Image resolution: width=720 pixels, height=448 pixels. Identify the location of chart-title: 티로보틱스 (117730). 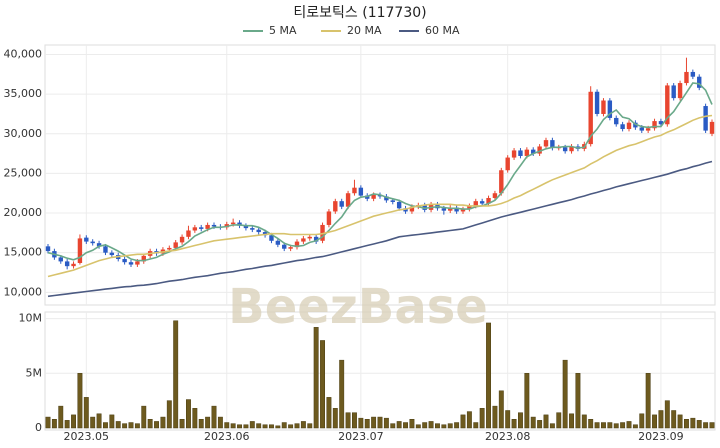
(359, 13).